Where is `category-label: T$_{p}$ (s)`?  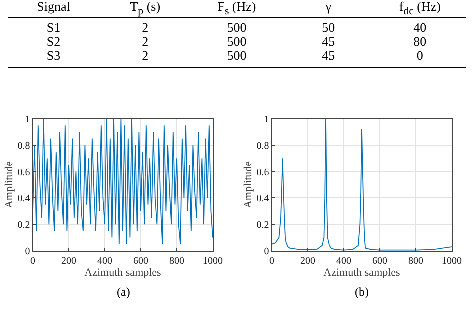 category-label: T$_{p}$ (s) is located at coordinates (145, 9).